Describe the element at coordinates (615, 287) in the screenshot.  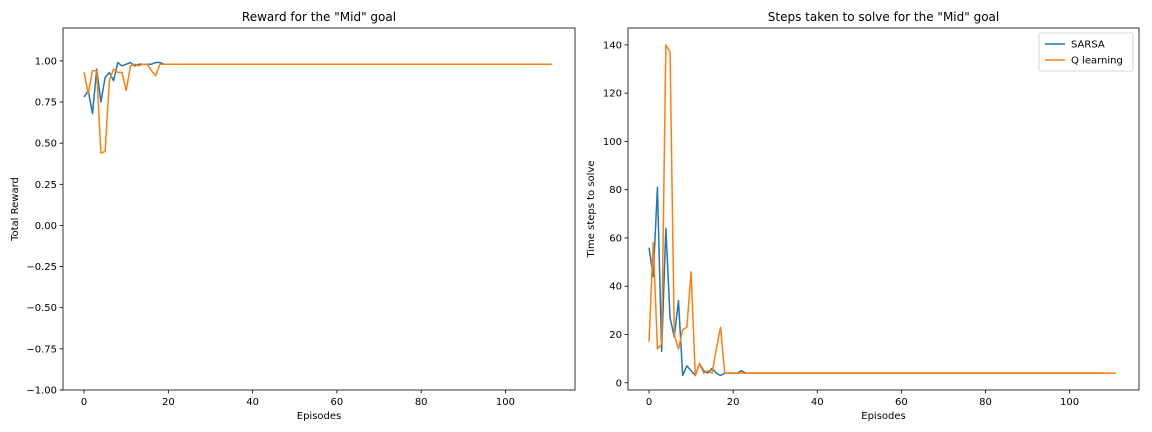
I see `y-tick-label: 40` at that location.